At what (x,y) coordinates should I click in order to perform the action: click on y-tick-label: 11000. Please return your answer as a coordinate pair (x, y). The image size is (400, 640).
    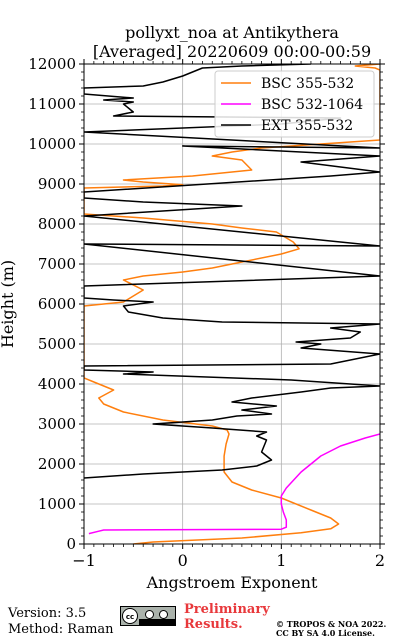
    Looking at the image, I should click on (52, 104).